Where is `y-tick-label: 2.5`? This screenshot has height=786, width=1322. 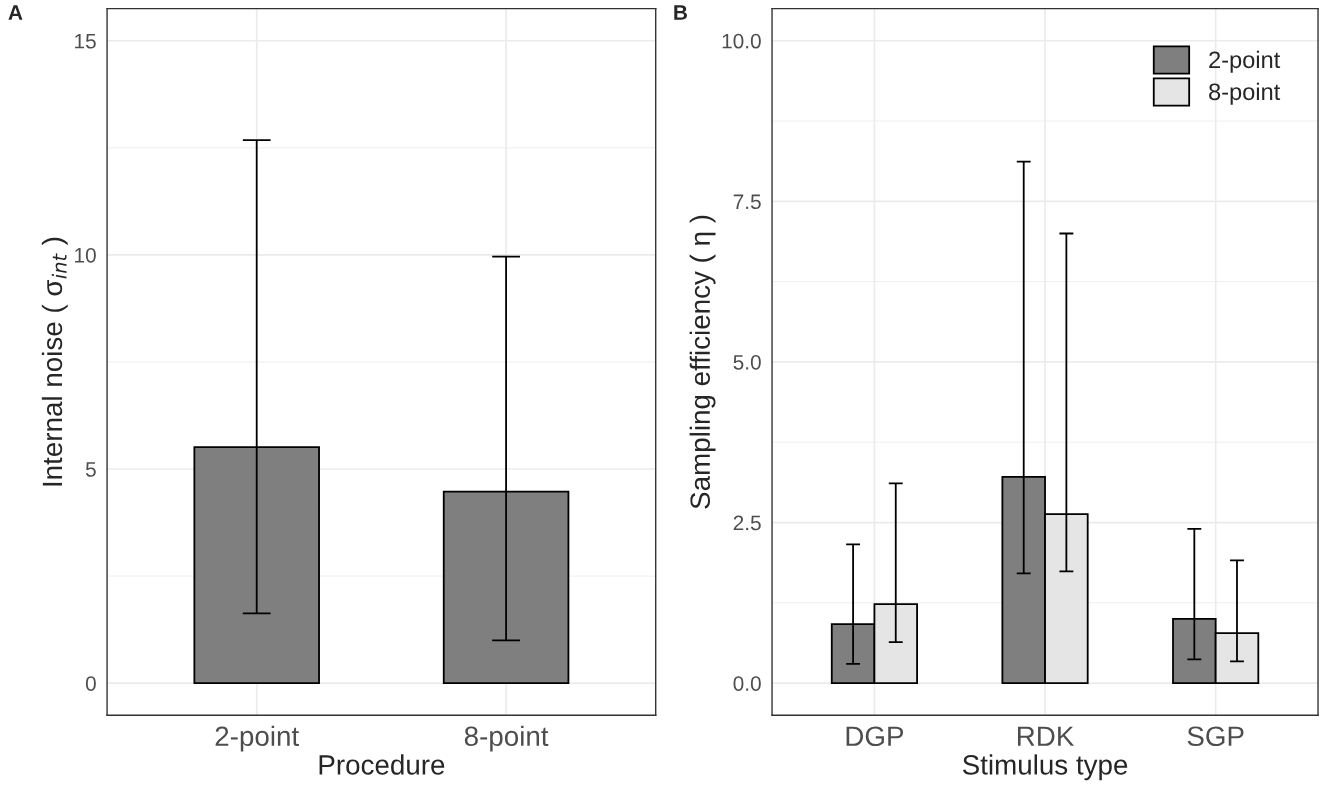 y-tick-label: 2.5 is located at coordinates (747, 523).